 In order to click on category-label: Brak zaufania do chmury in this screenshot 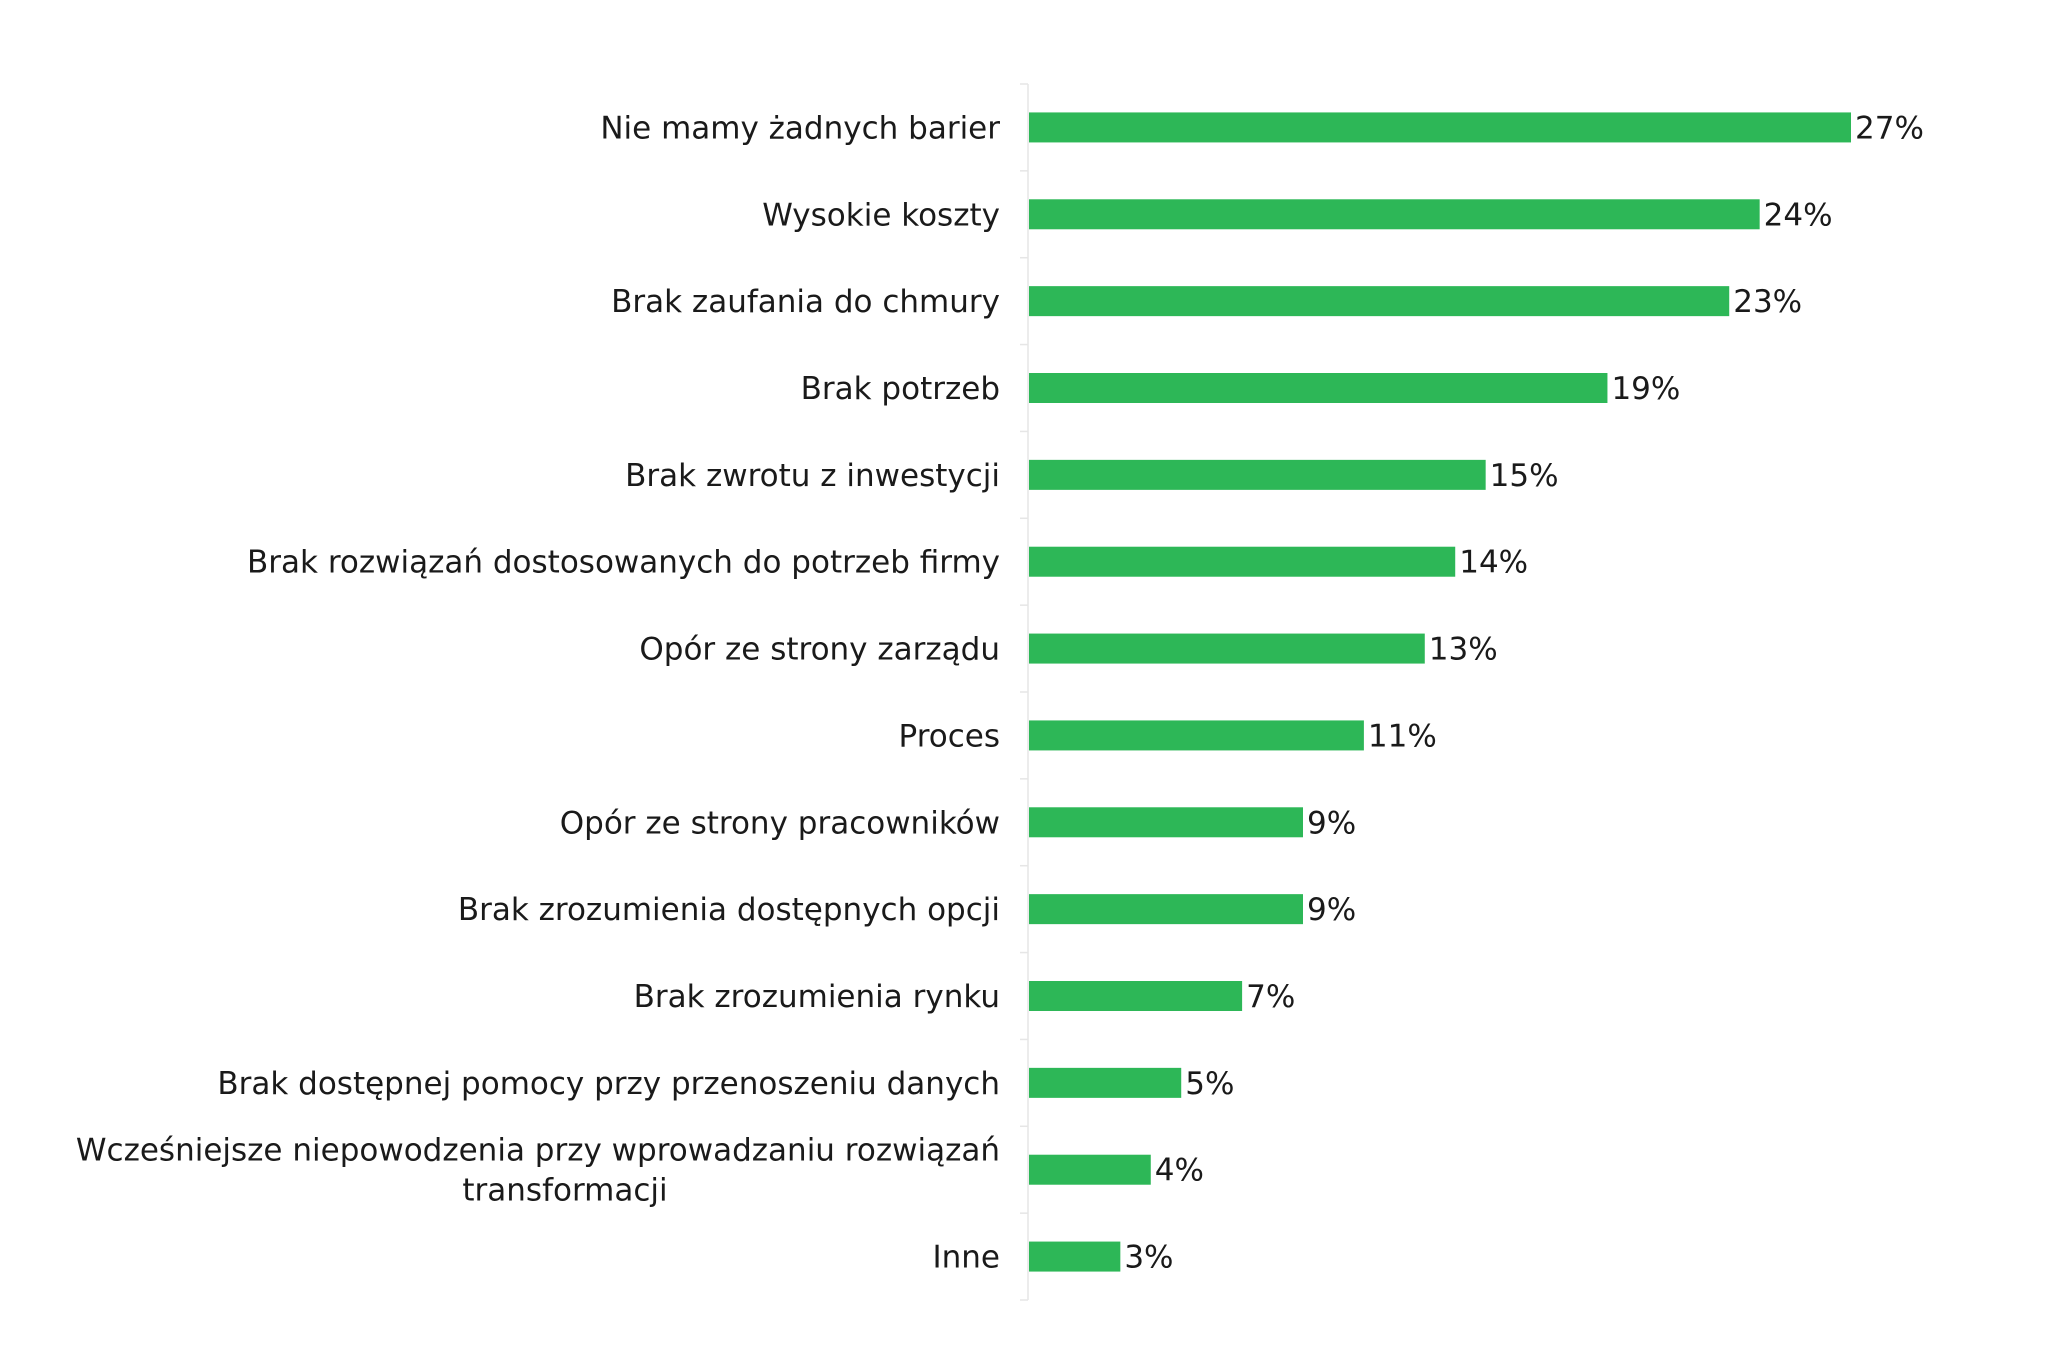, I will do `click(805, 302)`.